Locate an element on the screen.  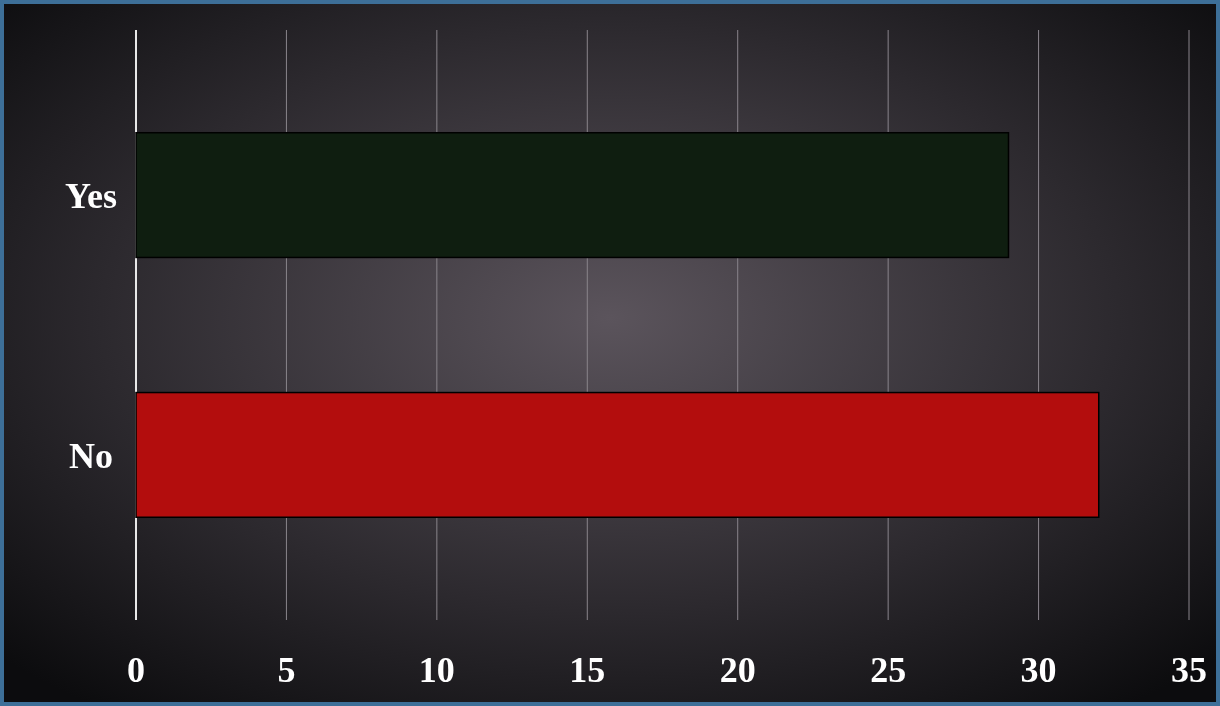
x-tick-label: 0 is located at coordinates (136, 670).